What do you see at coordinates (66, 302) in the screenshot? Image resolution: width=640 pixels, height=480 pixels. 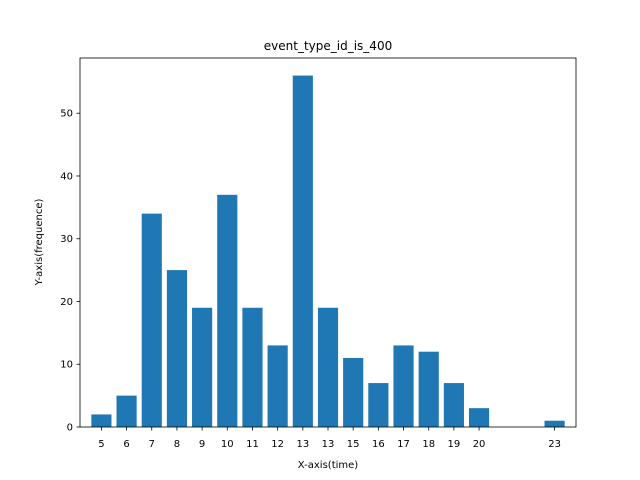 I see `y-tick-label: 20` at bounding box center [66, 302].